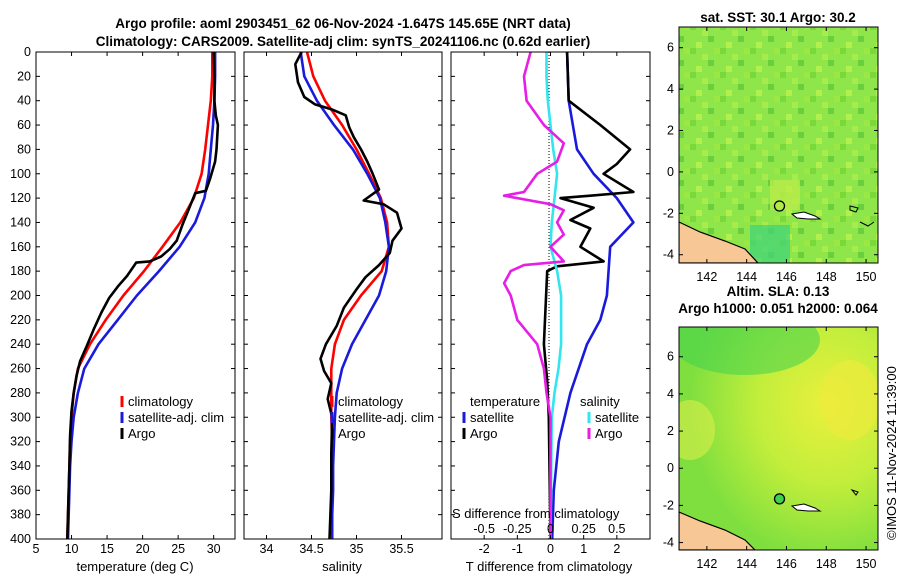 The width and height of the screenshot is (900, 585). I want to click on sst-map-frame, so click(778, 145).